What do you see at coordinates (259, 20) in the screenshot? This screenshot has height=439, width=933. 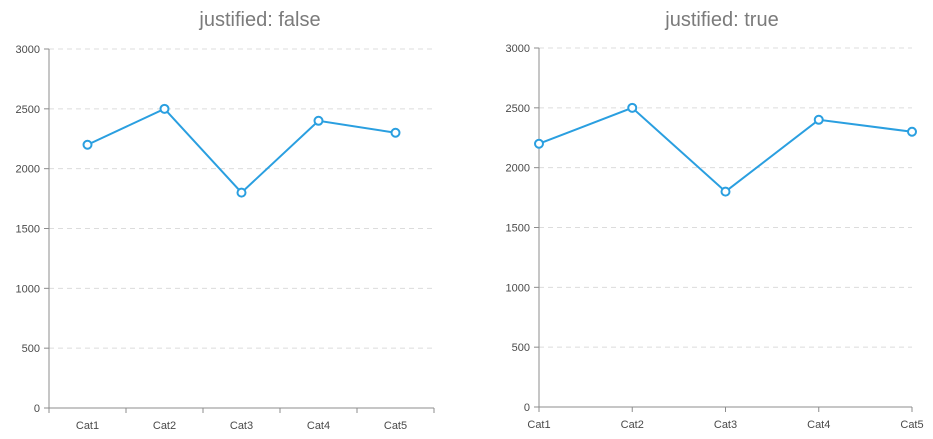 I see `chart-title: justified: false` at bounding box center [259, 20].